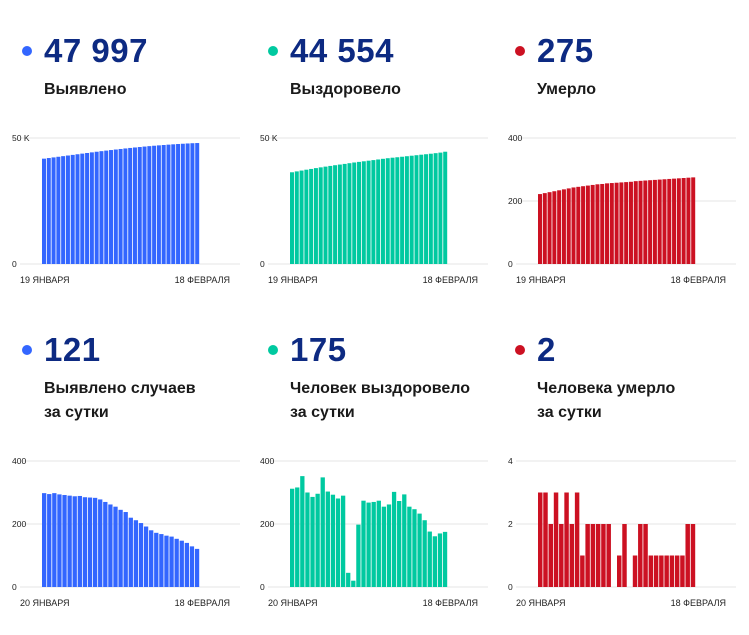  I want to click on x-end-label: 18 ФЕВРАЛЯ, so click(450, 603).